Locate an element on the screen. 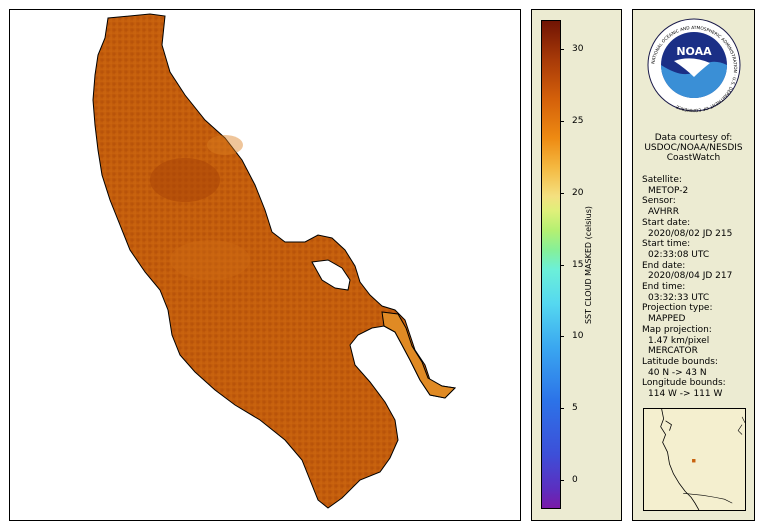 The image size is (764, 532). metadata-label: Start time: is located at coordinates (666, 244).